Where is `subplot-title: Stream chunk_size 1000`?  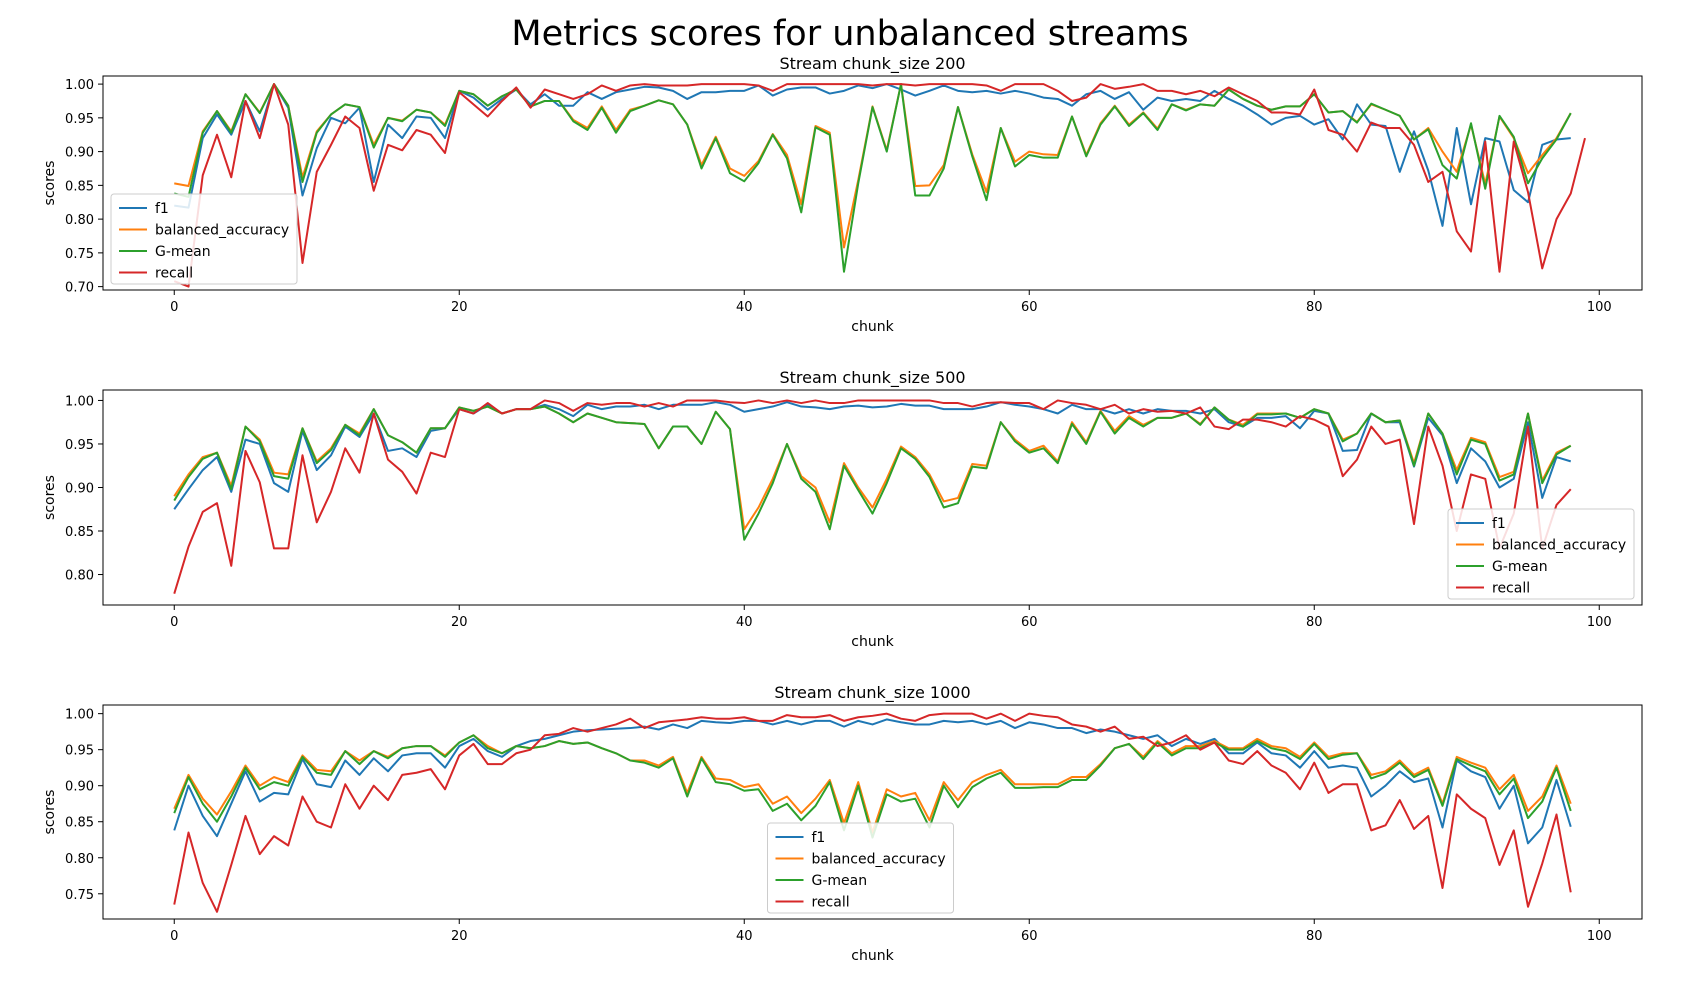
subplot-title: Stream chunk_size 1000 is located at coordinates (872, 693).